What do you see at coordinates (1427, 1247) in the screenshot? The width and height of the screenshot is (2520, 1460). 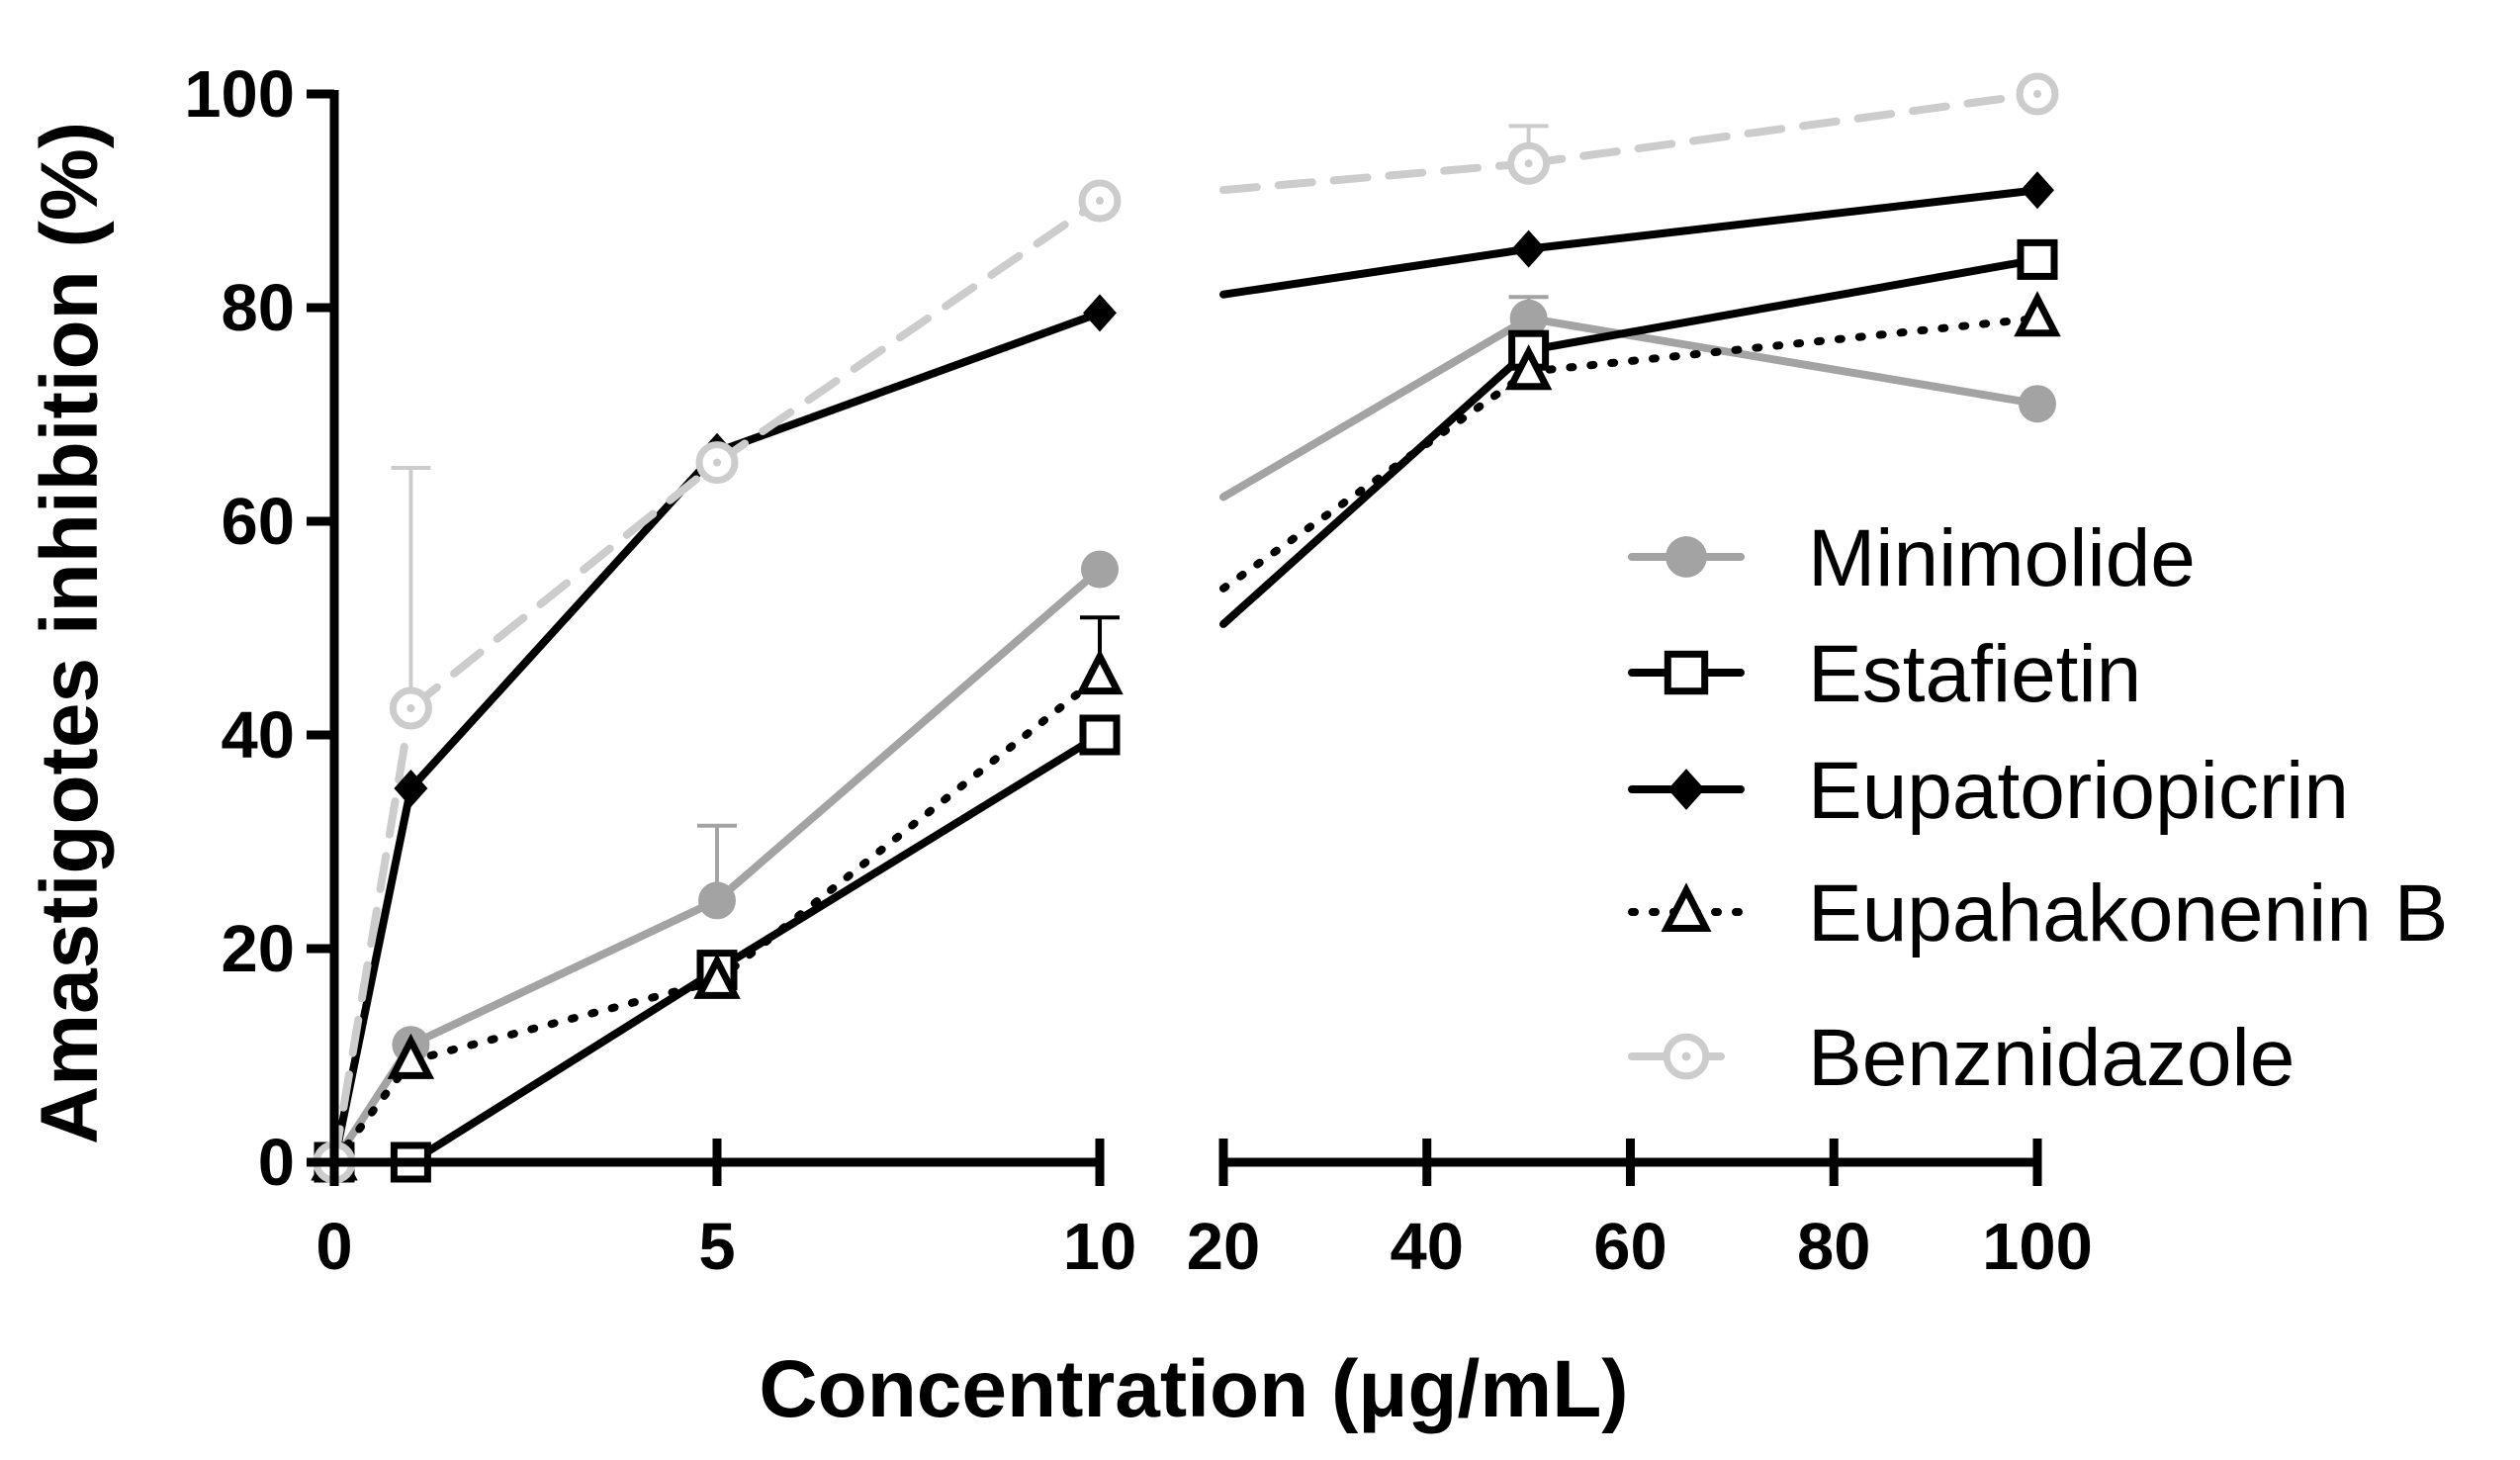 I see `x-tick-label: 40` at bounding box center [1427, 1247].